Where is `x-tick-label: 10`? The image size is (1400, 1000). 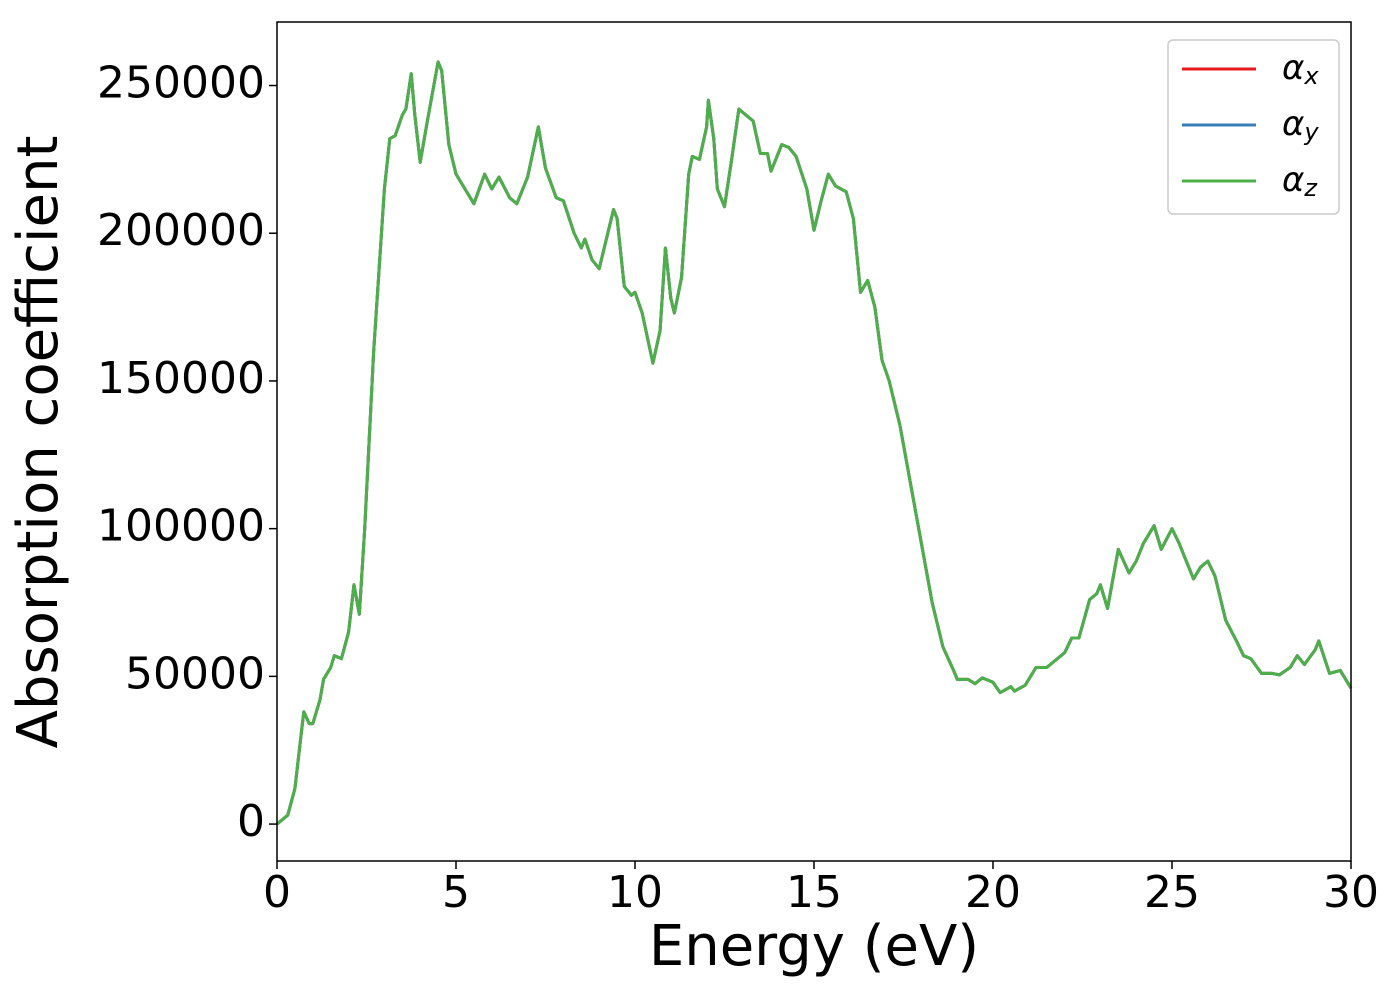 x-tick-label: 10 is located at coordinates (635, 892).